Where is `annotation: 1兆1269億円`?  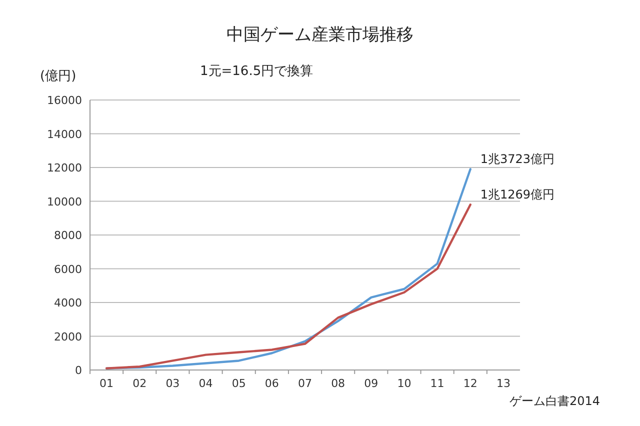
annotation: 1兆1269億円 is located at coordinates (517, 195).